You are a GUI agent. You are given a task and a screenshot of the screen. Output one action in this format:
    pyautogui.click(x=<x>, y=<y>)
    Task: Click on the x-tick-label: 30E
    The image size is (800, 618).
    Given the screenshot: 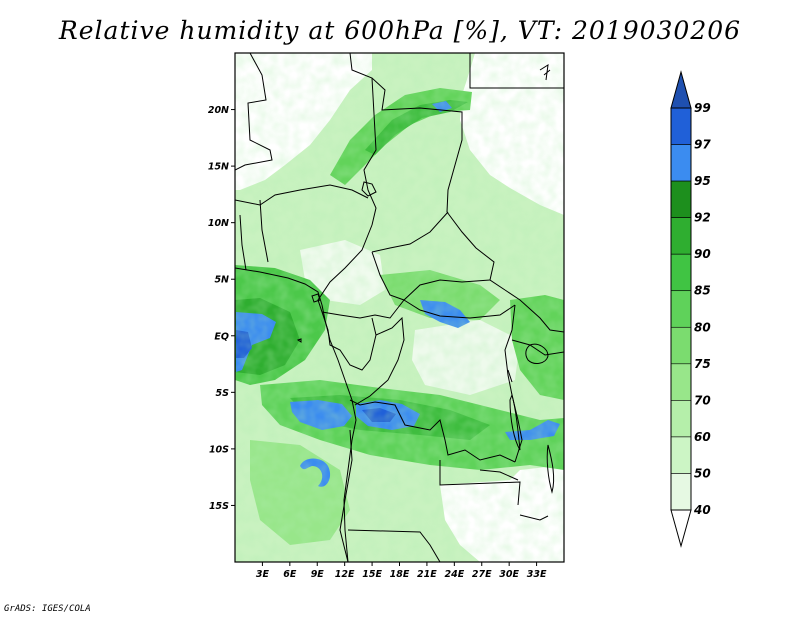 What is the action you would take?
    pyautogui.click(x=509, y=574)
    